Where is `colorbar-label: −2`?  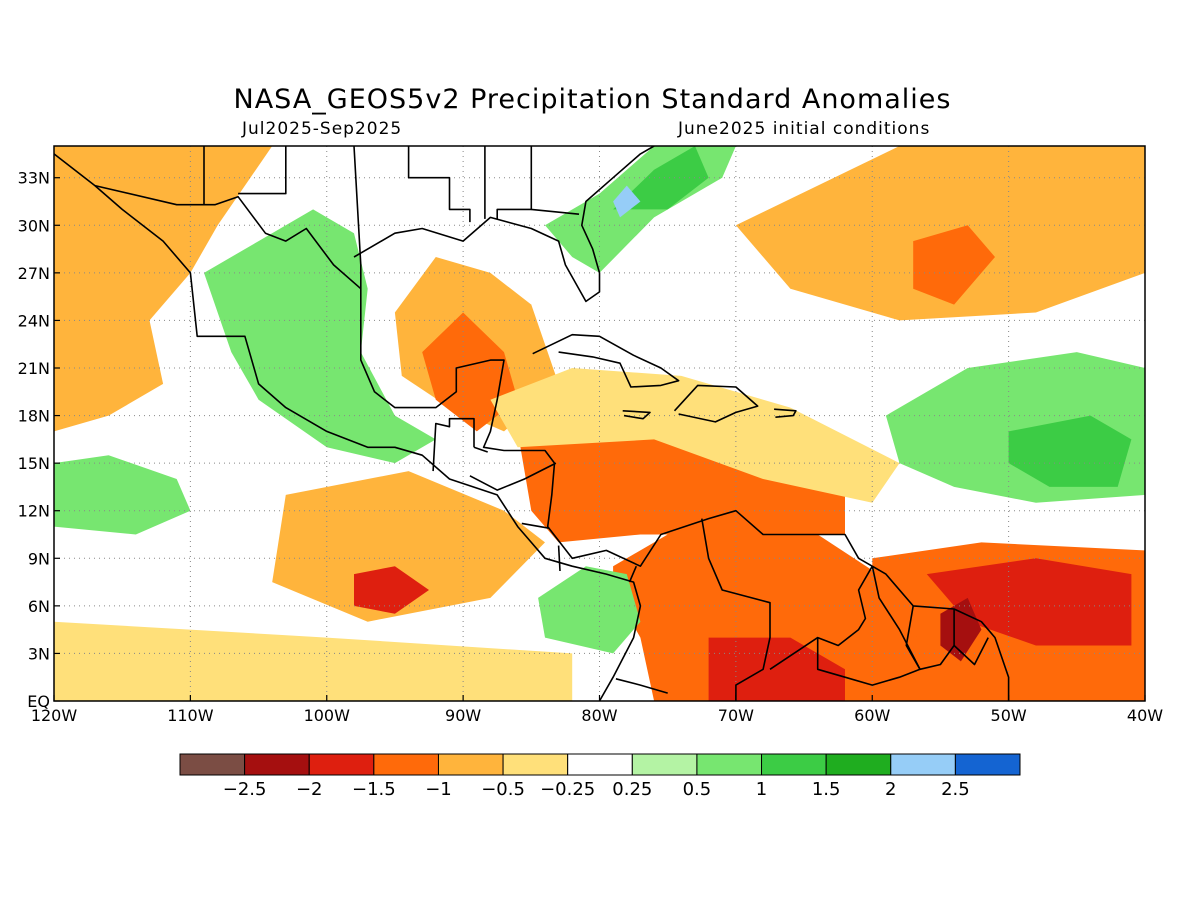 colorbar-label: −2 is located at coordinates (309, 789).